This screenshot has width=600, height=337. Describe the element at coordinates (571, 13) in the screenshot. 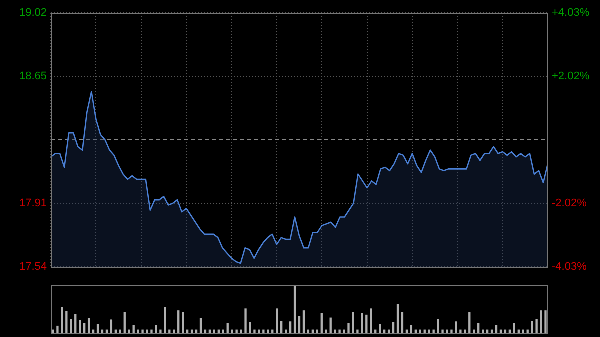

I see `y2-tick-label: +4.03%` at that location.